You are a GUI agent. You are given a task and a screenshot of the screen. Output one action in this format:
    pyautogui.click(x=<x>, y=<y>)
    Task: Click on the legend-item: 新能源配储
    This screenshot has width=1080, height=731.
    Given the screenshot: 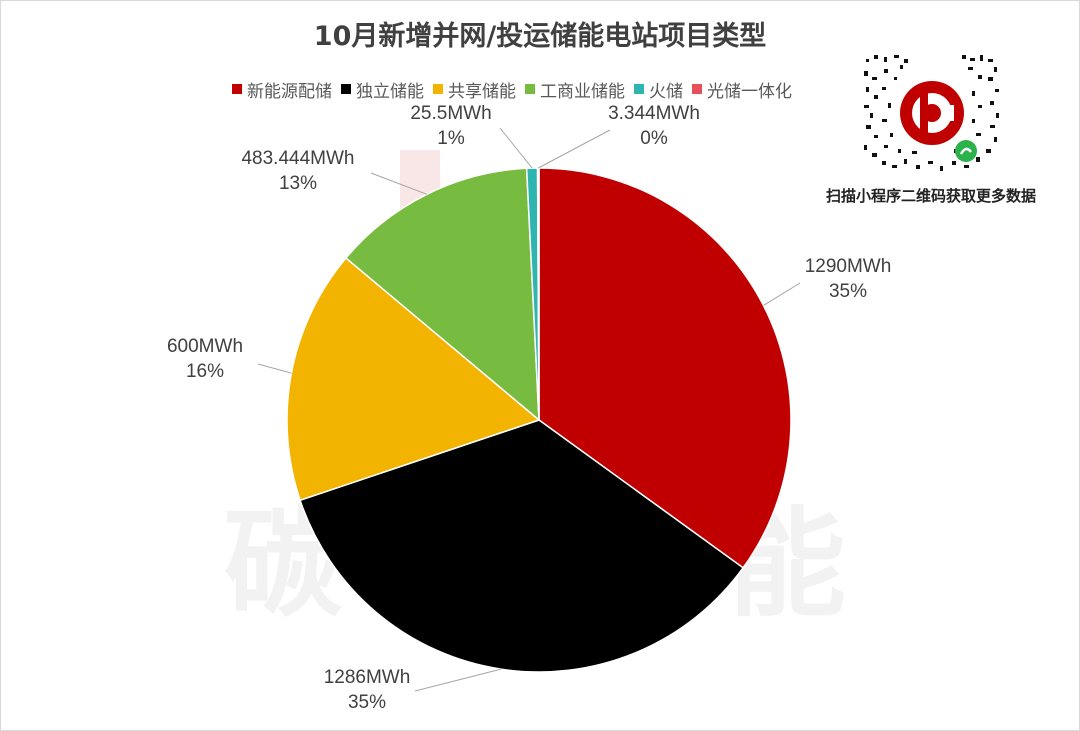 What is the action you would take?
    pyautogui.click(x=282, y=89)
    